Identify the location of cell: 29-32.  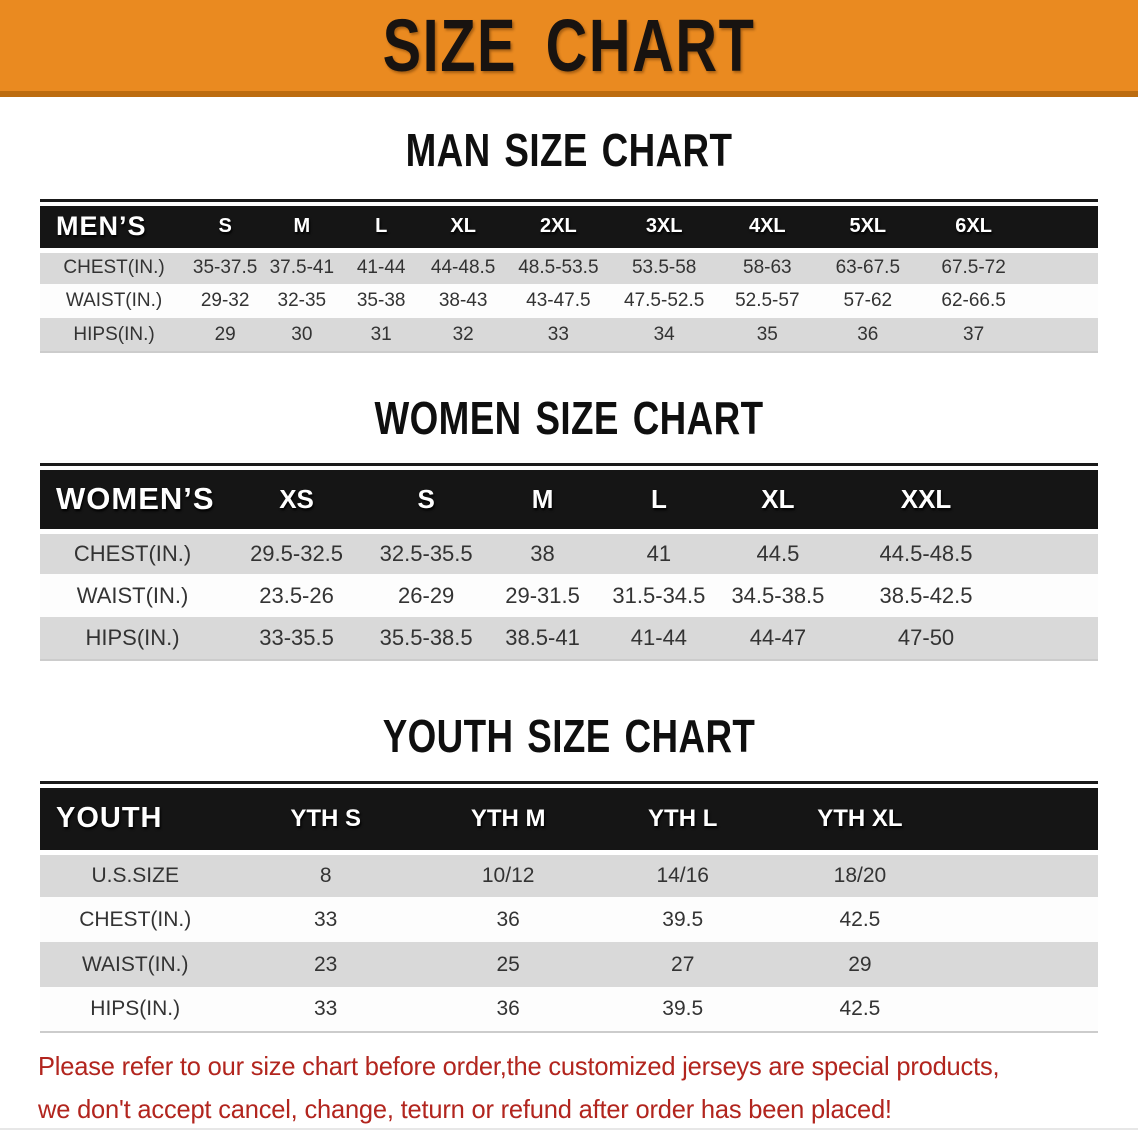
(225, 301).